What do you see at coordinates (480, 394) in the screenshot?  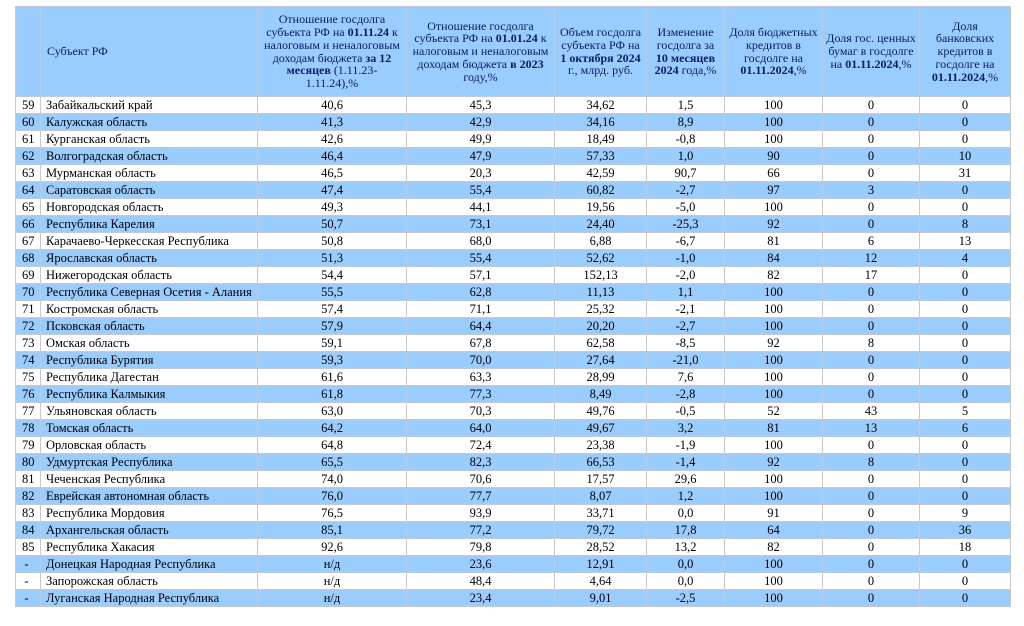 I see `debt-to-revenue-2023-cell: 77,3` at bounding box center [480, 394].